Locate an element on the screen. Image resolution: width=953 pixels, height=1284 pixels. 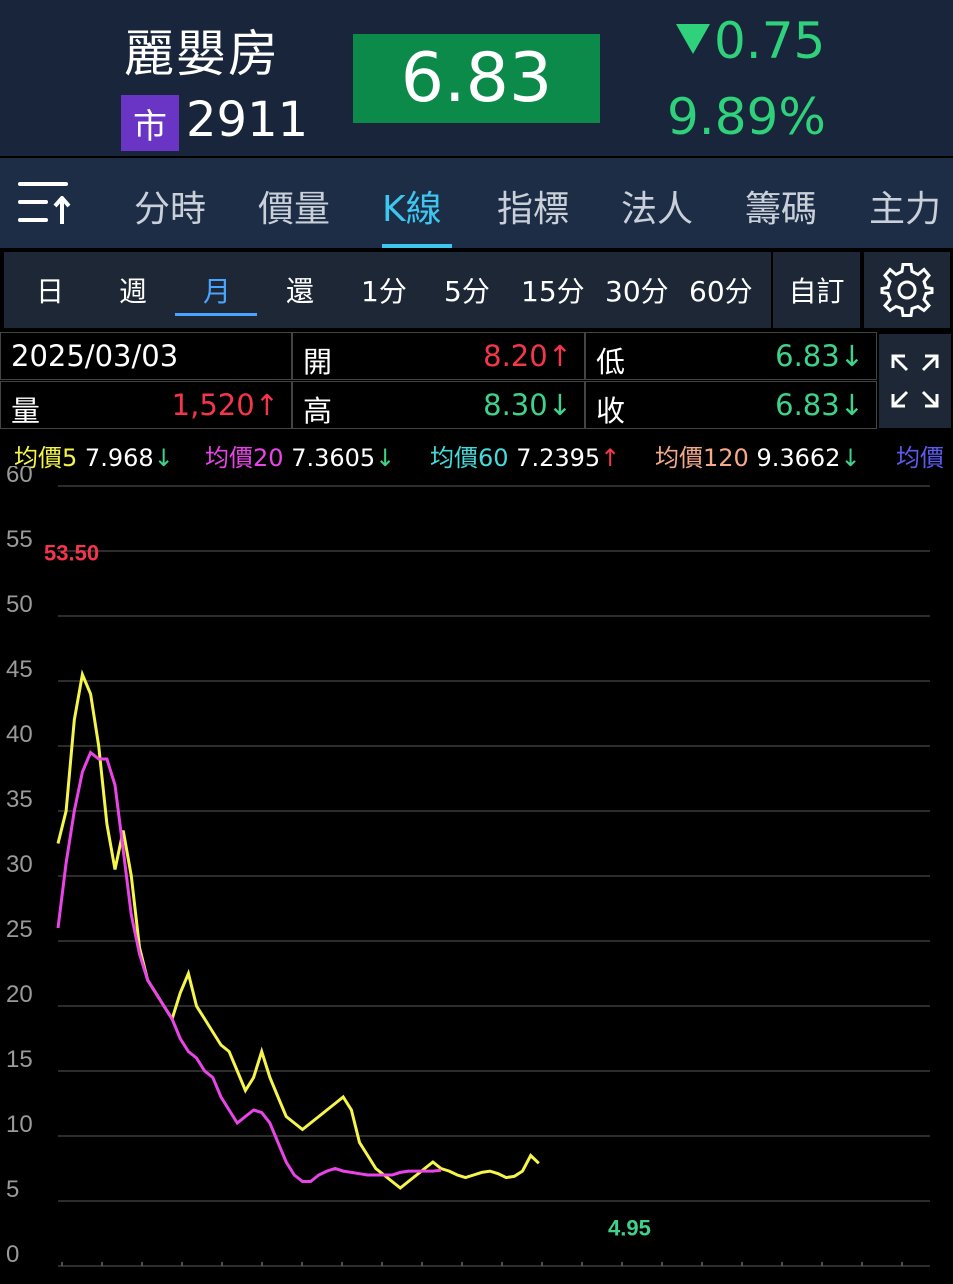
ma240-legend: 均價 is located at coordinates (920, 458).